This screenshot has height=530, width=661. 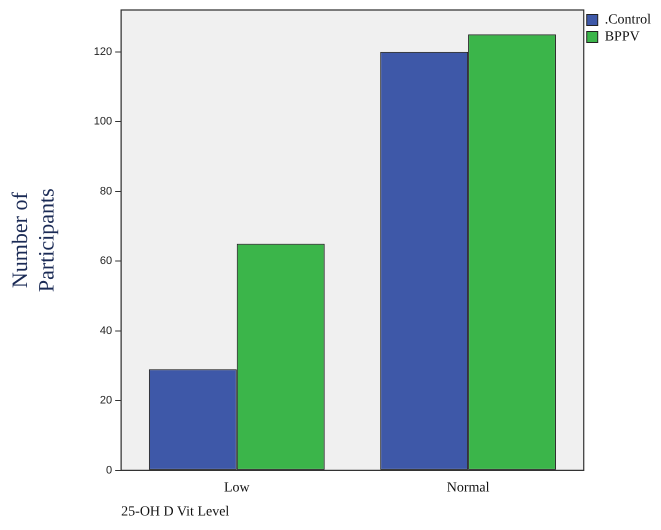 I want to click on legend-label: .Control, so click(x=628, y=20).